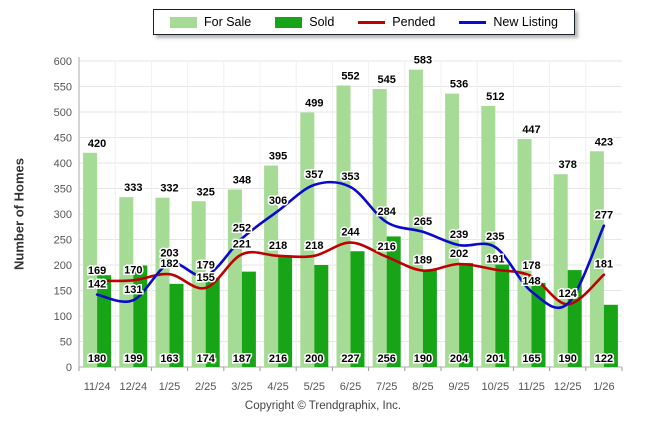 The image size is (646, 434). What do you see at coordinates (423, 359) in the screenshot?
I see `sold-value-label: 190` at bounding box center [423, 359].